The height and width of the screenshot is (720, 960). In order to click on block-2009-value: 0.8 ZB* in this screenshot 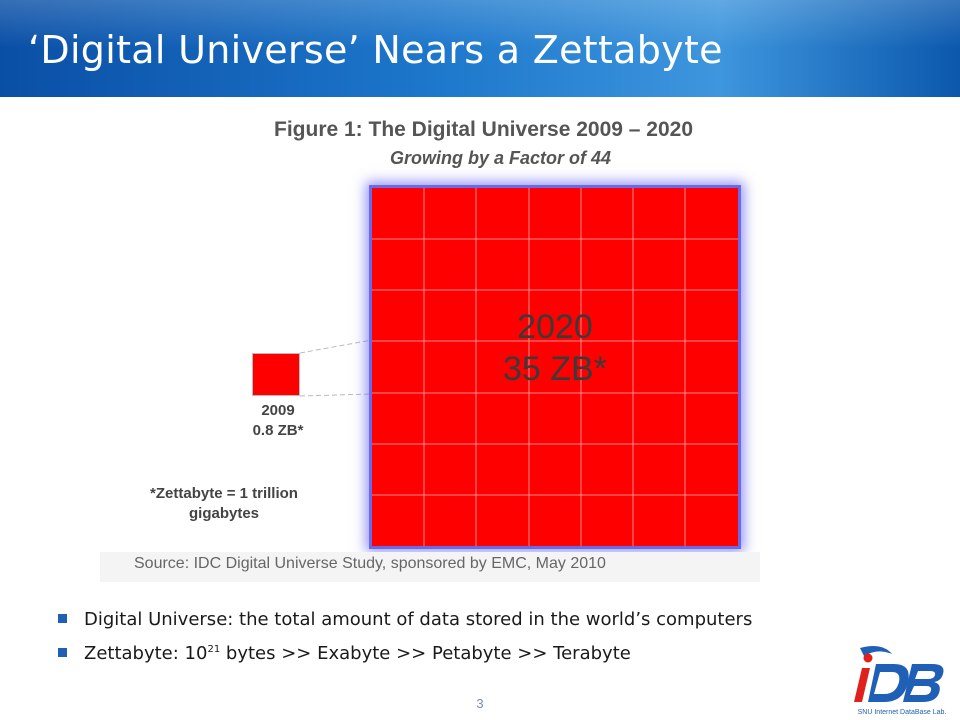, I will do `click(278, 430)`.